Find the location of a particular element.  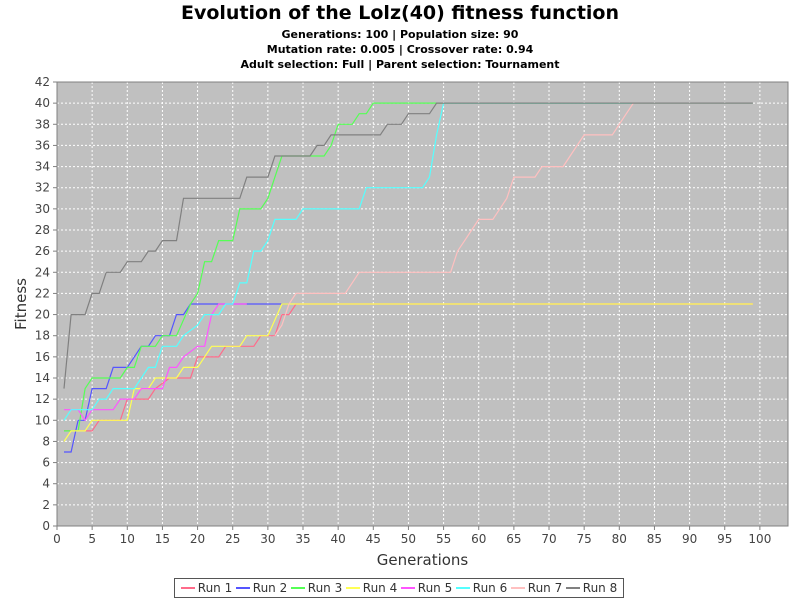

y-tick-label: 24 is located at coordinates (42, 272).